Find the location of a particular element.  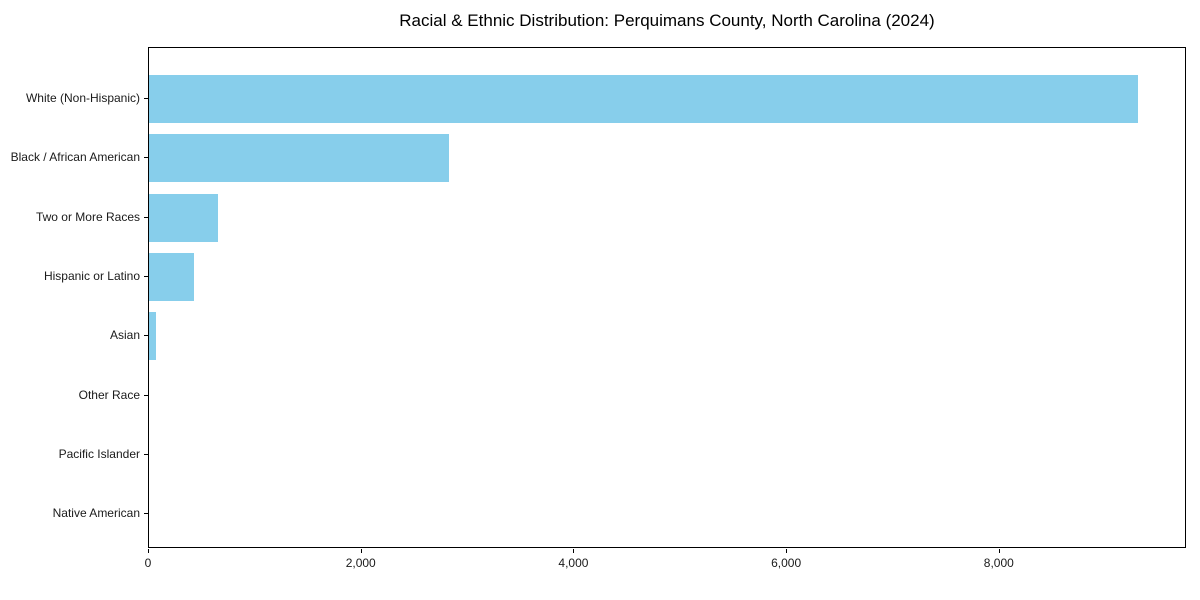

bar-hispanic-or-latino is located at coordinates (172, 276).